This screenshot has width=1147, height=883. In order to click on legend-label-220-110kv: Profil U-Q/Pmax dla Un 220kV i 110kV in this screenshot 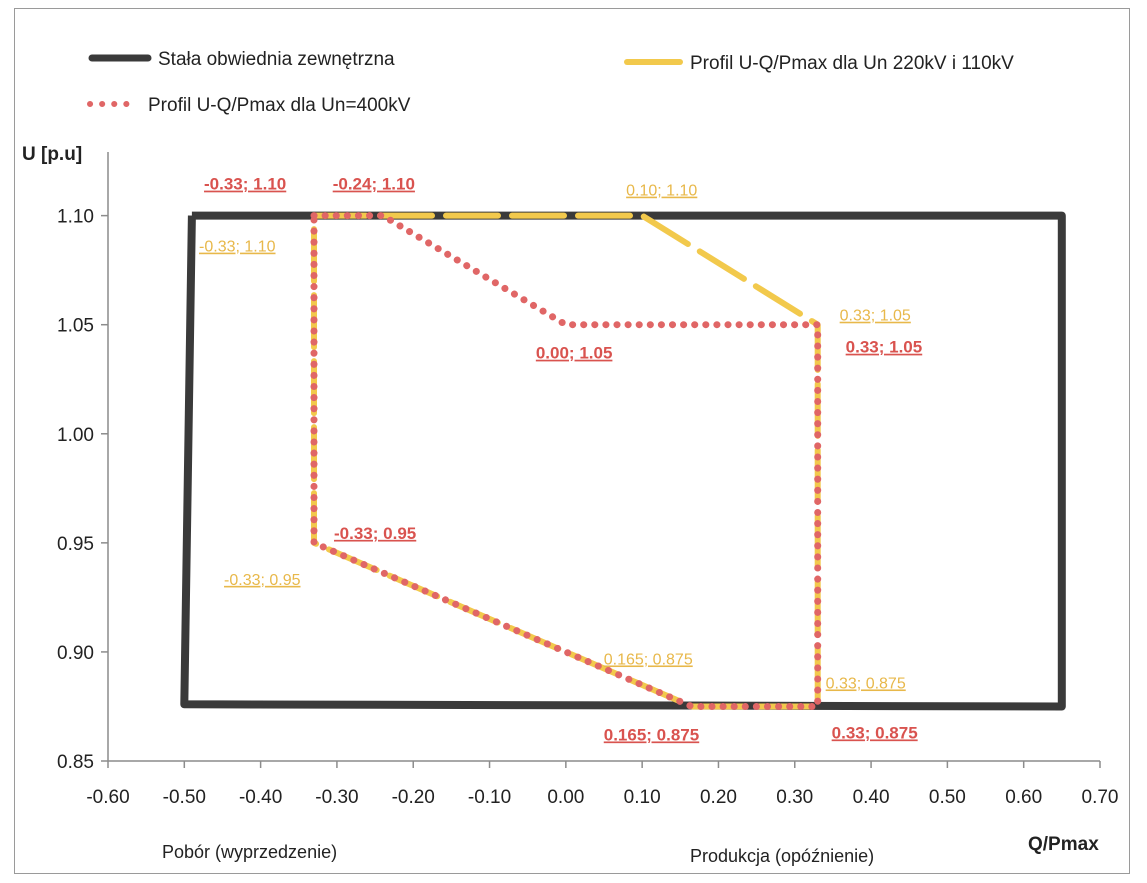, I will do `click(852, 63)`.